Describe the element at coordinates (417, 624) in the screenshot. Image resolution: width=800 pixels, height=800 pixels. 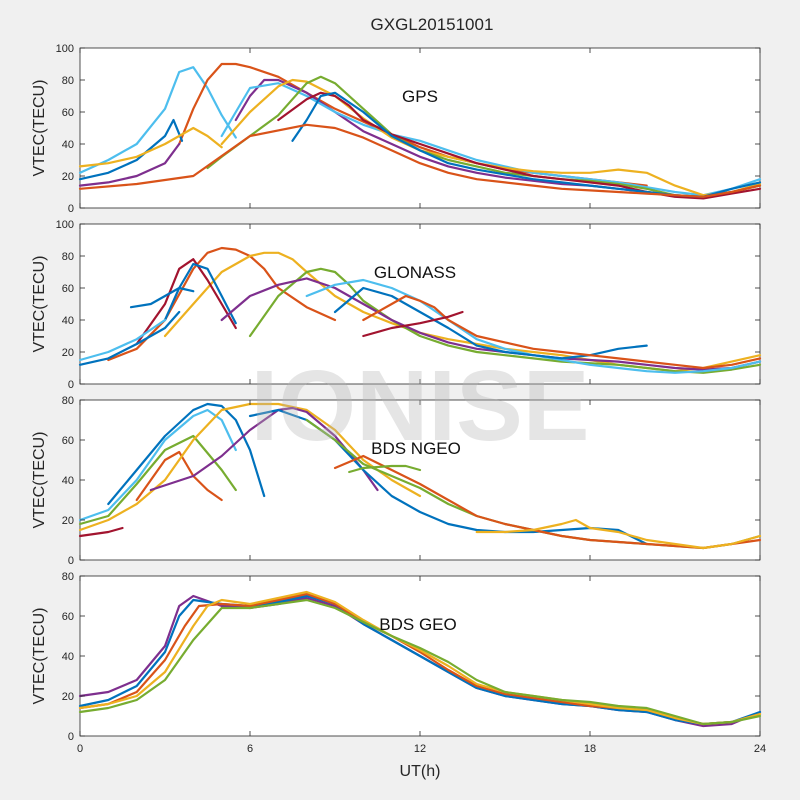
I see `panel-annotation: BDS GEO` at that location.